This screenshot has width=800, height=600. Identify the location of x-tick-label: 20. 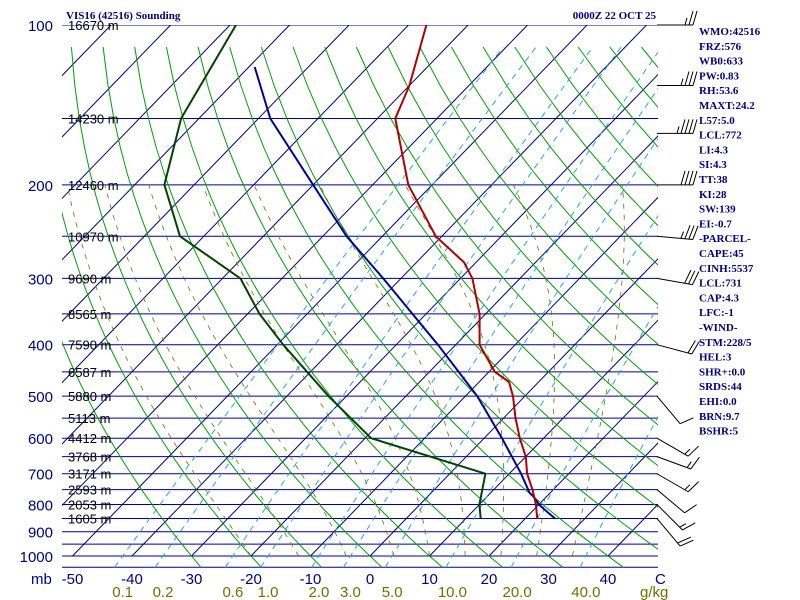
(489, 579).